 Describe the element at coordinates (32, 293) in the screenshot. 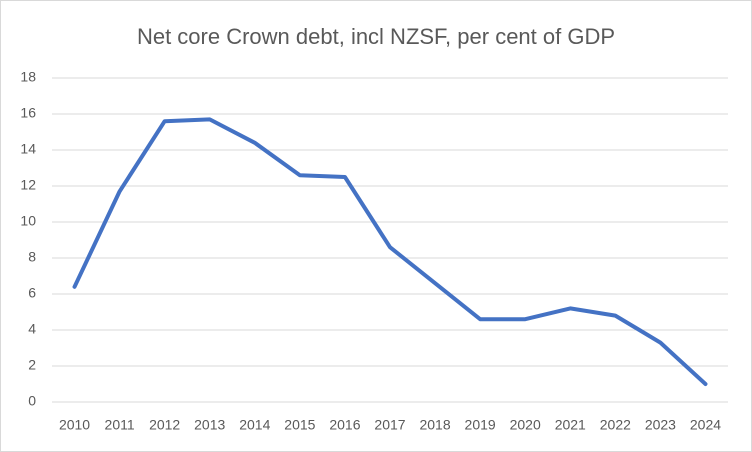

I see `y-tick-label: 6` at that location.